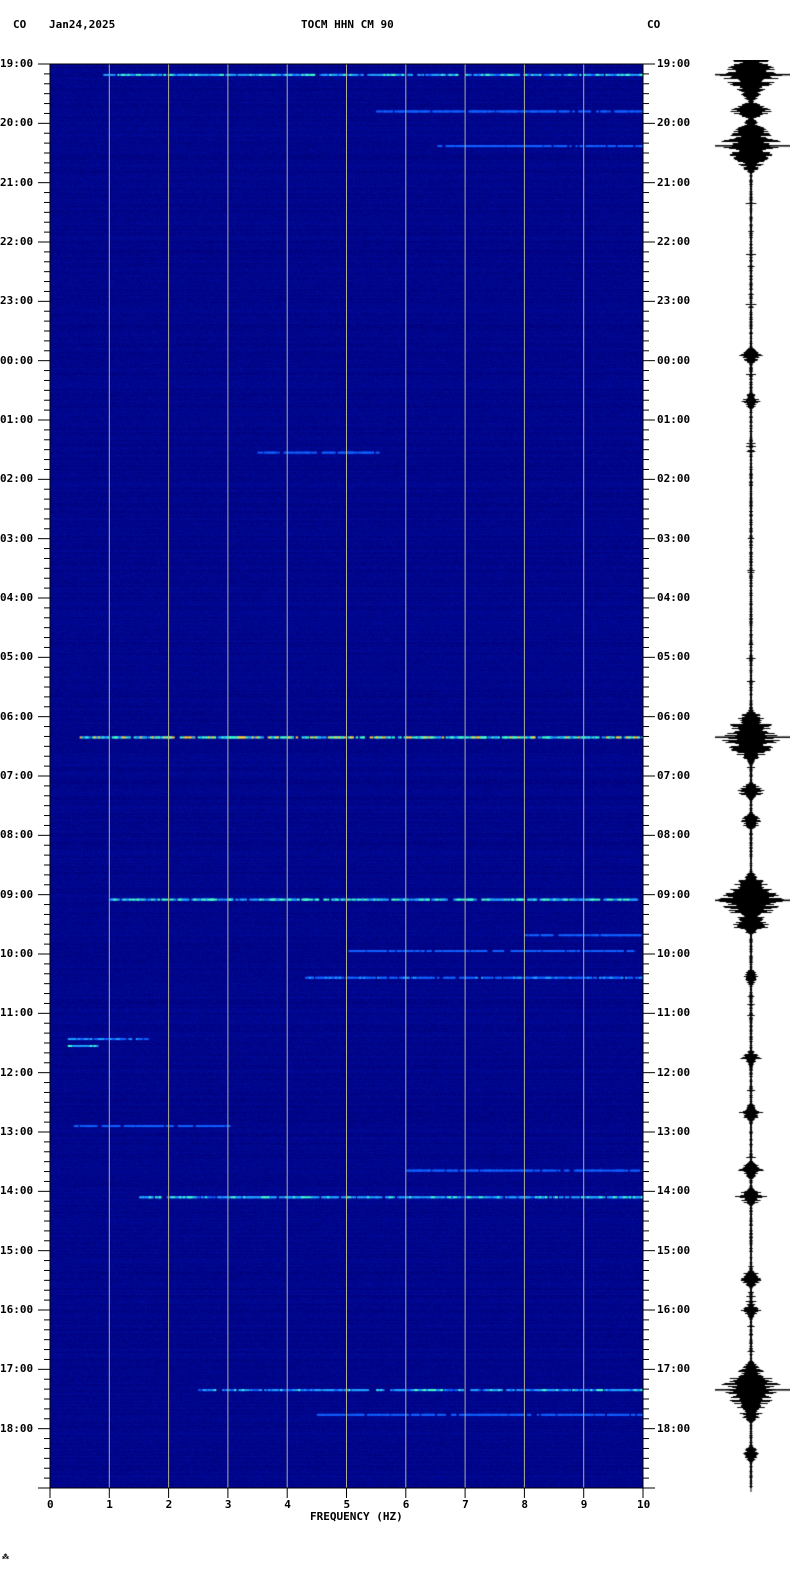 This screenshot has height=1584, width=802. I want to click on footer-mark: ⁂, so click(5, 1557).